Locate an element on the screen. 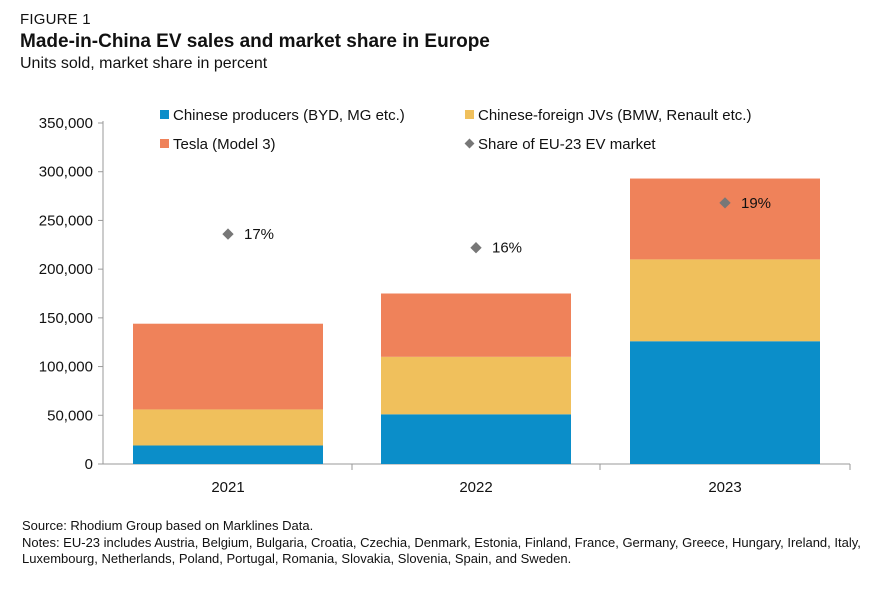 The image size is (887, 598). share-marker-2021 is located at coordinates (228, 234).